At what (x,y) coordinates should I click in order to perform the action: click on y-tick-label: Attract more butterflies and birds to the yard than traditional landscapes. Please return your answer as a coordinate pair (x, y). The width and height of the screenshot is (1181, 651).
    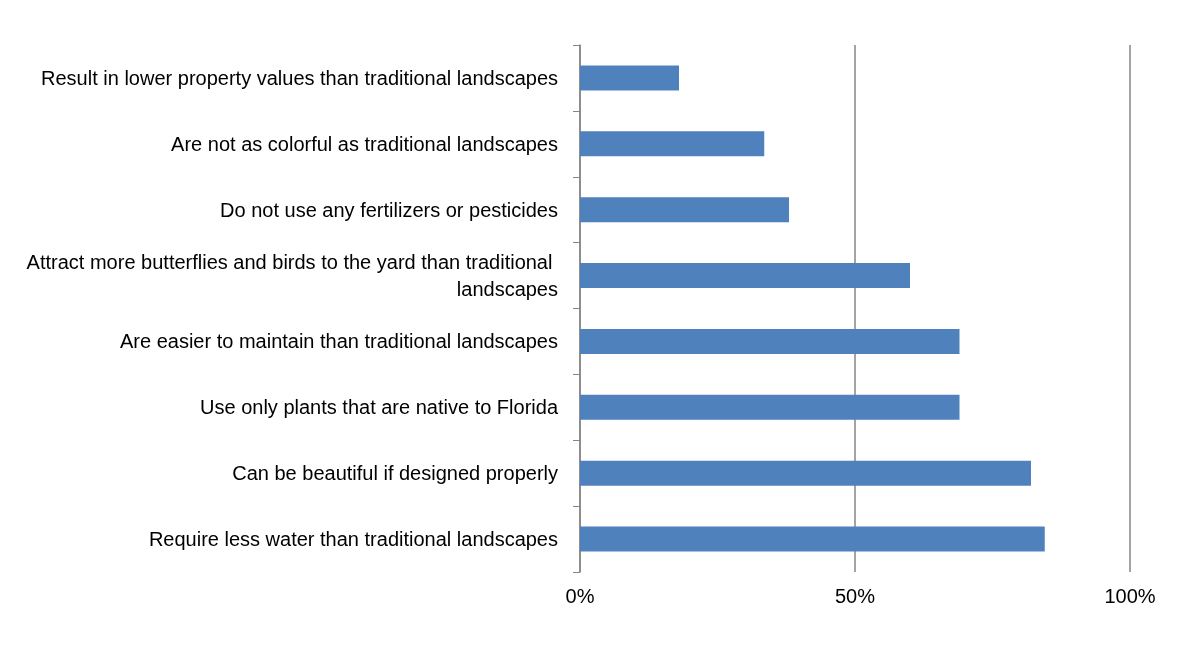
    Looking at the image, I should click on (292, 276).